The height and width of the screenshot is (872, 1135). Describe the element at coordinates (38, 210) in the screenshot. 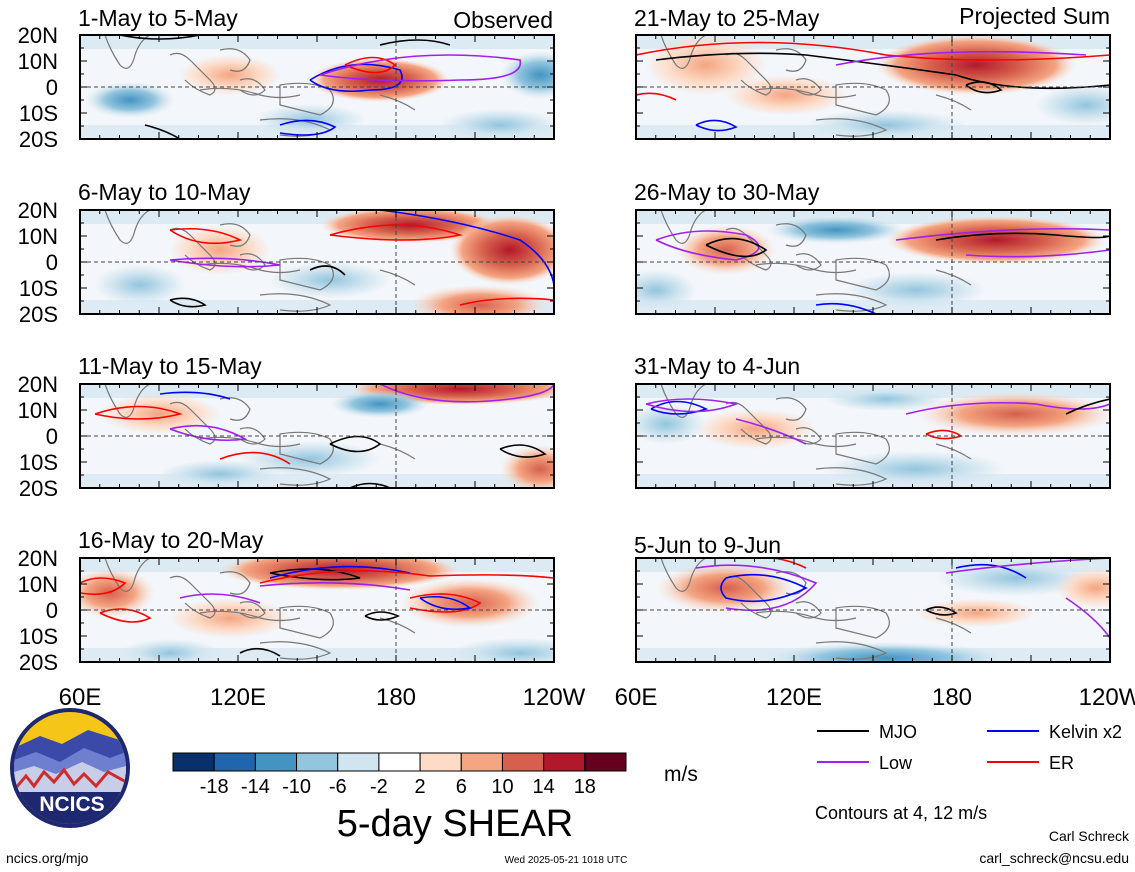

I see `lat-tick-label: 20N` at that location.